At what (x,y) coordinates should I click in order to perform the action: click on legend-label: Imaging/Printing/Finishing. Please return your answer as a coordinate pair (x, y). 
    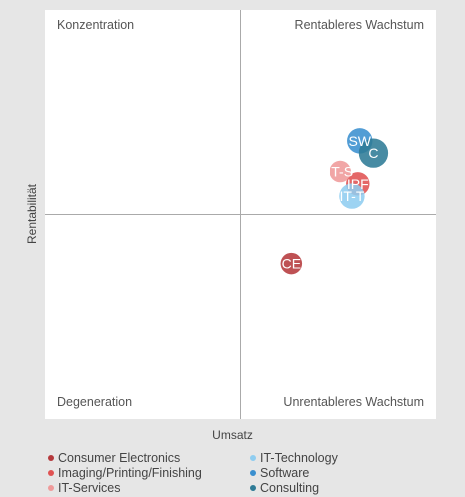
    Looking at the image, I should click on (130, 473).